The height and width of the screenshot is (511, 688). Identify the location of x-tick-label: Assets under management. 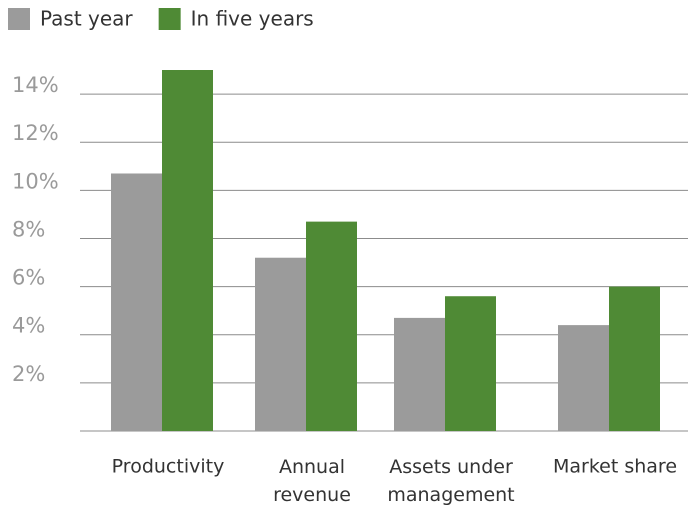
(450, 481).